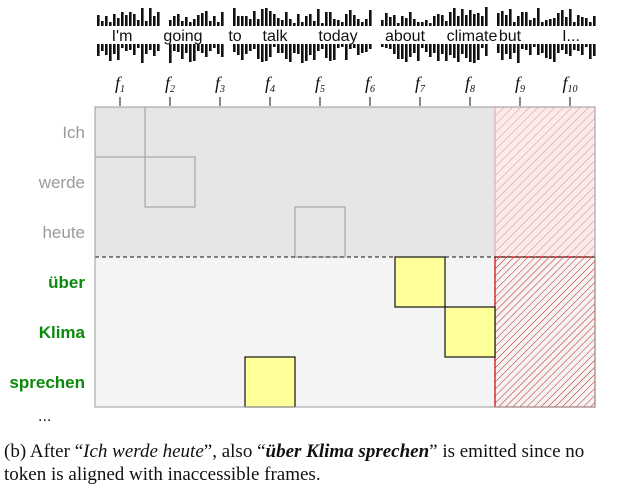 This screenshot has height=496, width=628. I want to click on audio-waveform, so click(346, 35).